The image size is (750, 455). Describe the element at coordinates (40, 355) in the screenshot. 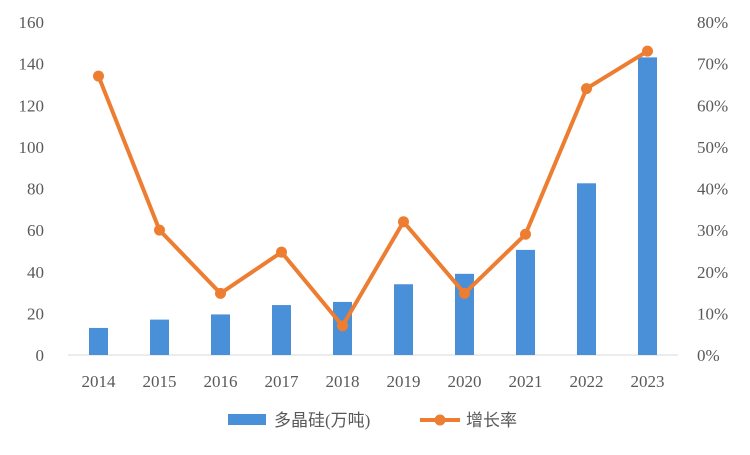

I see `left-axis-tick-label: 0` at that location.